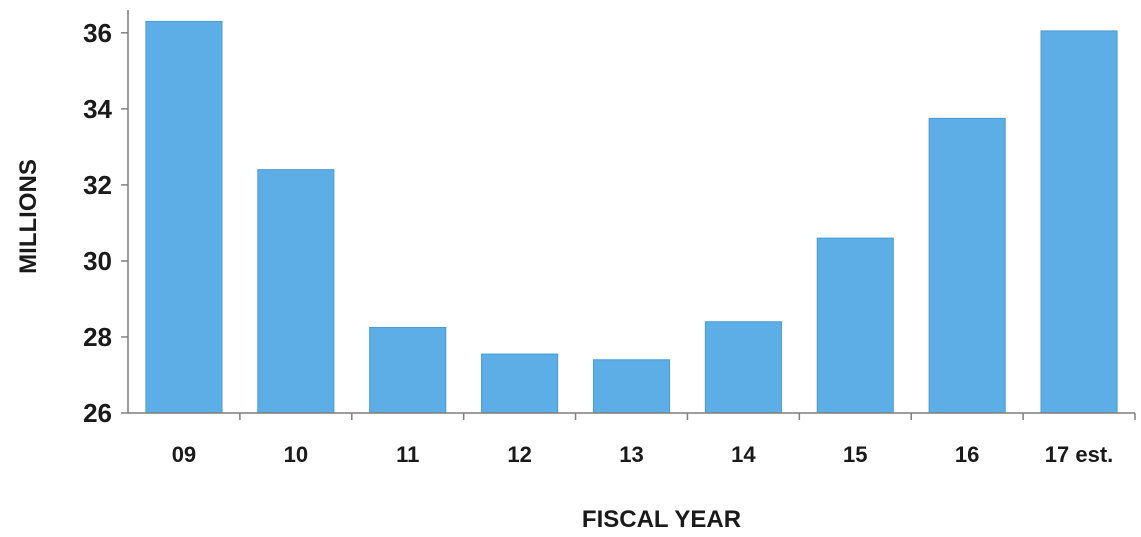 The image size is (1141, 537). Describe the element at coordinates (1079, 222) in the screenshot. I see `bar-17-est-` at that location.